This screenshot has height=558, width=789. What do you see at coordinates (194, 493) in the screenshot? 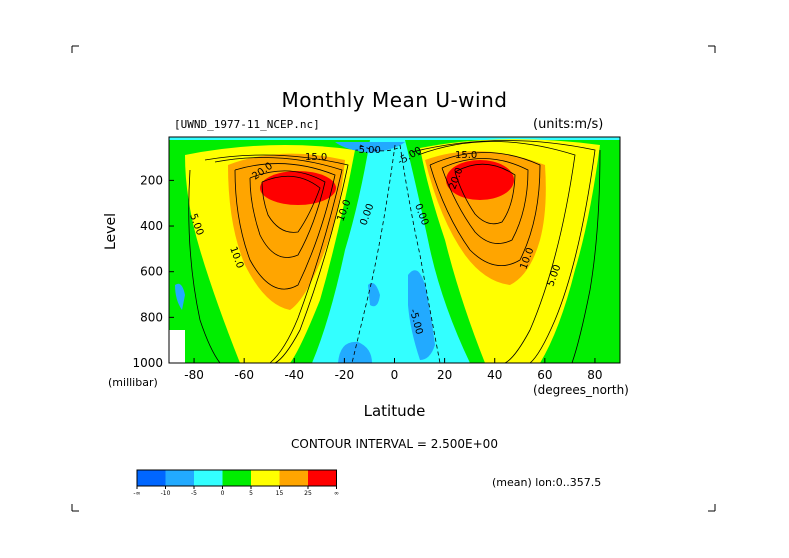
I see `colorbar-label: -5` at bounding box center [194, 493].